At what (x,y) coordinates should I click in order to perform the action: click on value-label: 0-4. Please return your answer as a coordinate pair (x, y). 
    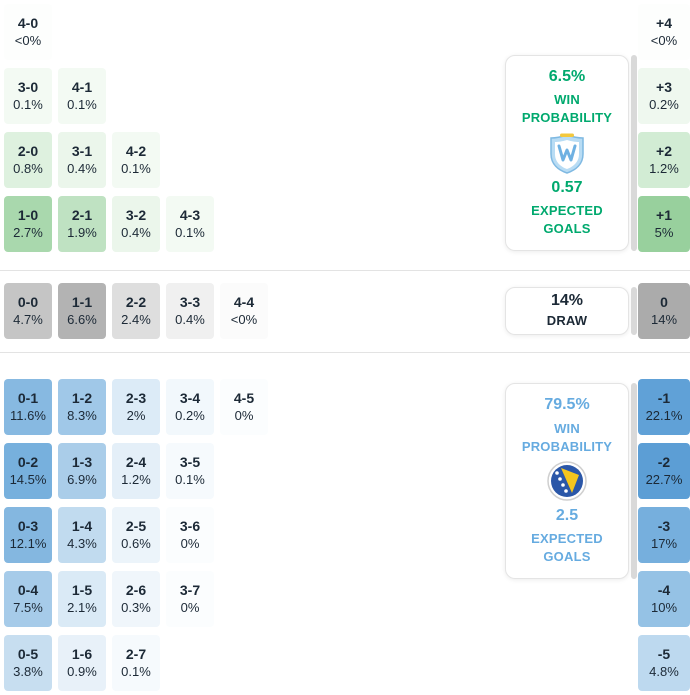
    Looking at the image, I should click on (28, 590).